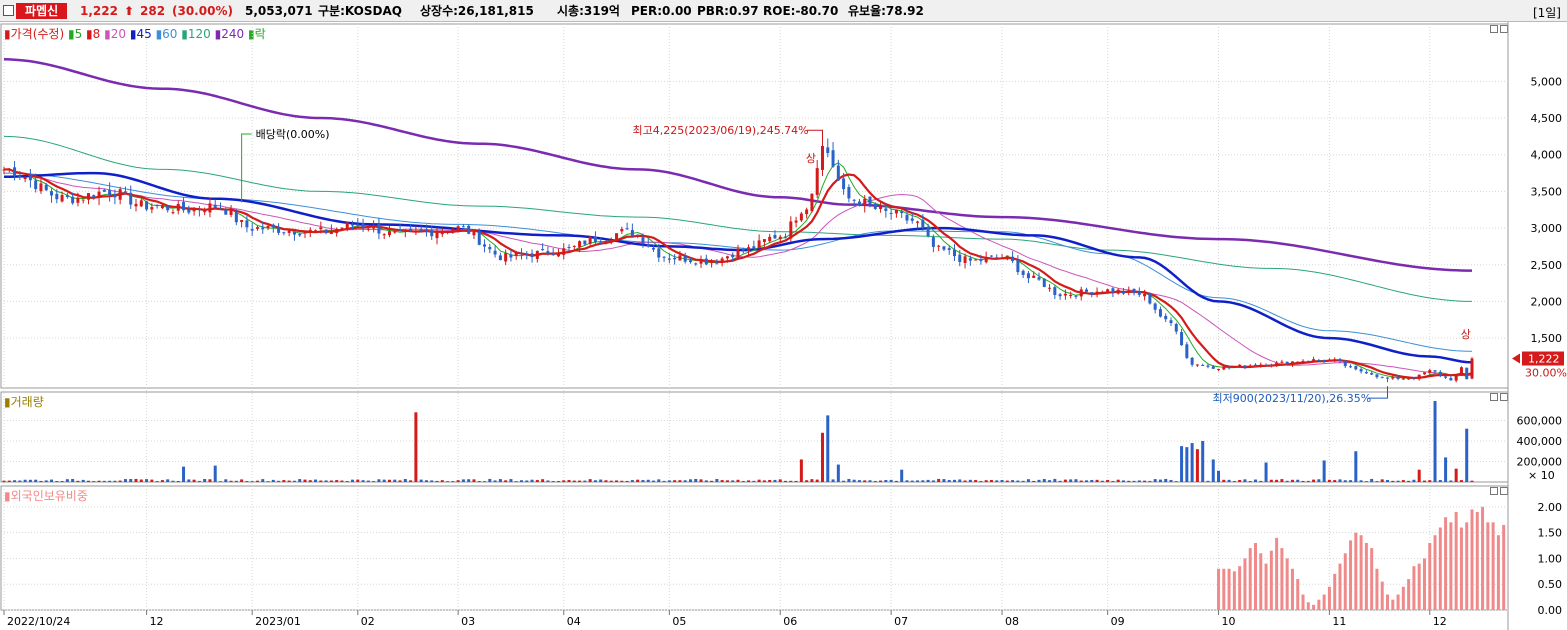 The image size is (1567, 630). What do you see at coordinates (1550, 584) in the screenshot?
I see `foreign-tick-label: 0.50` at bounding box center [1550, 584].